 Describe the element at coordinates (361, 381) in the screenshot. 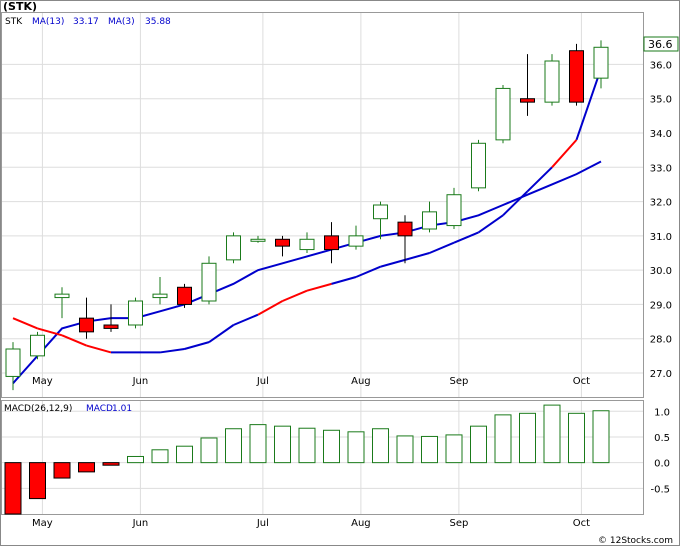

I see `price-x-tick-label: Aug` at that location.